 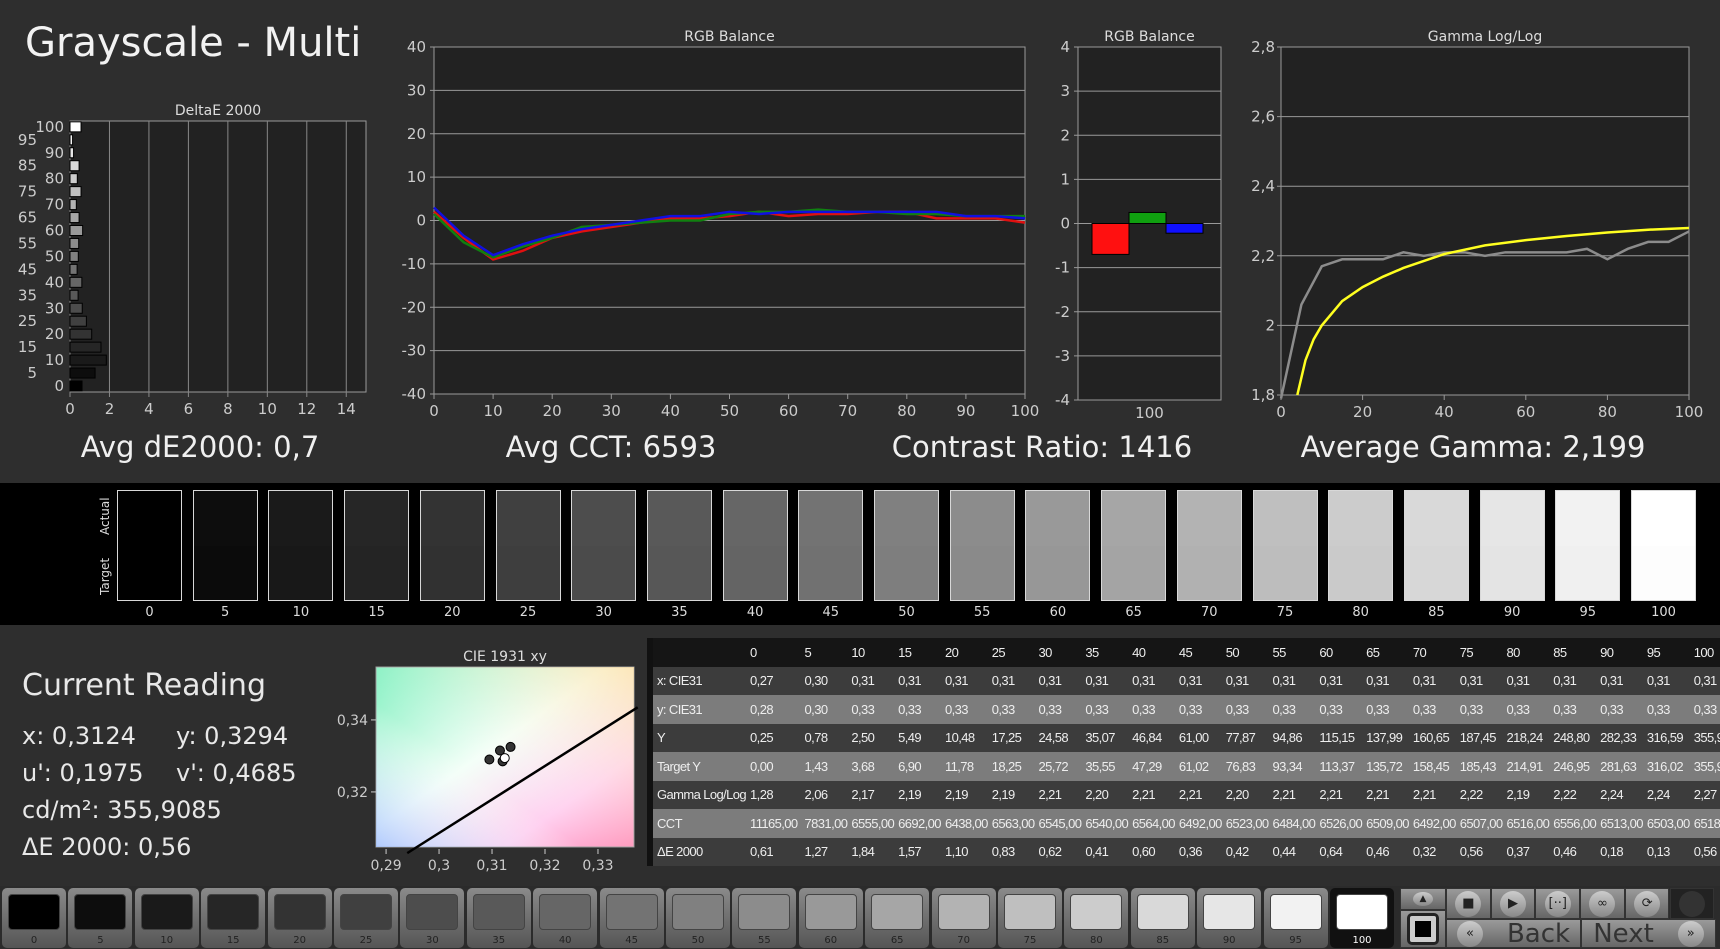 What do you see at coordinates (1295, 940) in the screenshot?
I see `patch-label: 95` at bounding box center [1295, 940].